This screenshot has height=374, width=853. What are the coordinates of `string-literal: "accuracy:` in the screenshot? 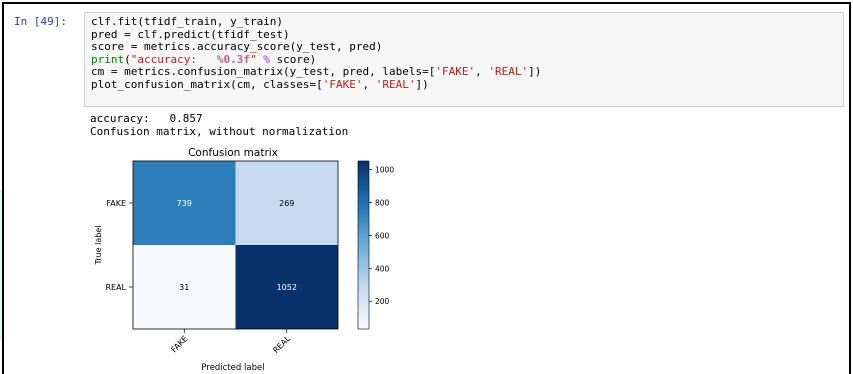 It's located at (173, 59).